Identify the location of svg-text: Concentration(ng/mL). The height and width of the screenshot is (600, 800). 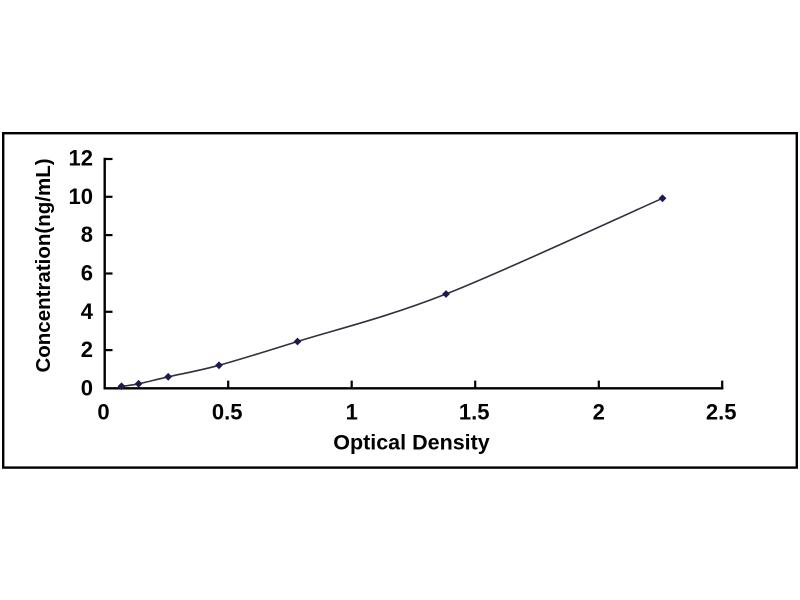
(43, 265).